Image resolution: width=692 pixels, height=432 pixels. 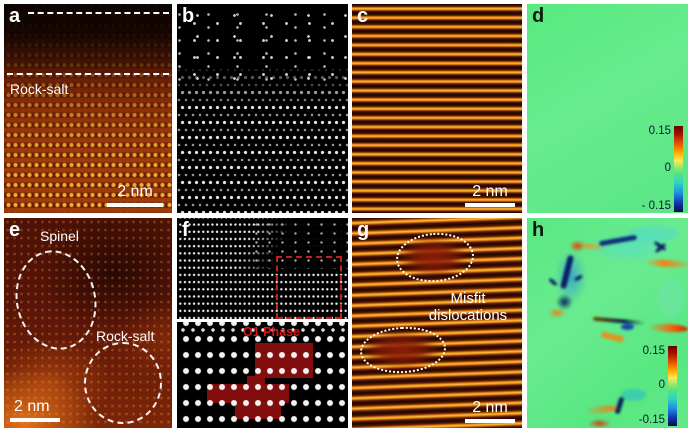 I want to click on strain-features-layer, so click(x=607, y=323).